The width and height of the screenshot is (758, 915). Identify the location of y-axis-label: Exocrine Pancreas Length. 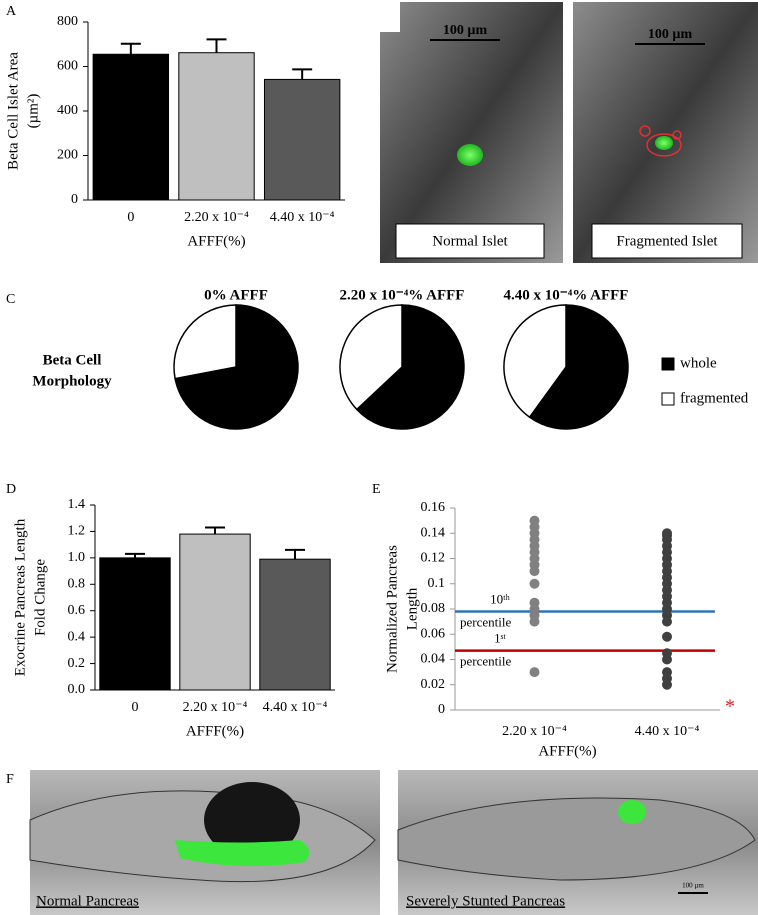
(20, 597).